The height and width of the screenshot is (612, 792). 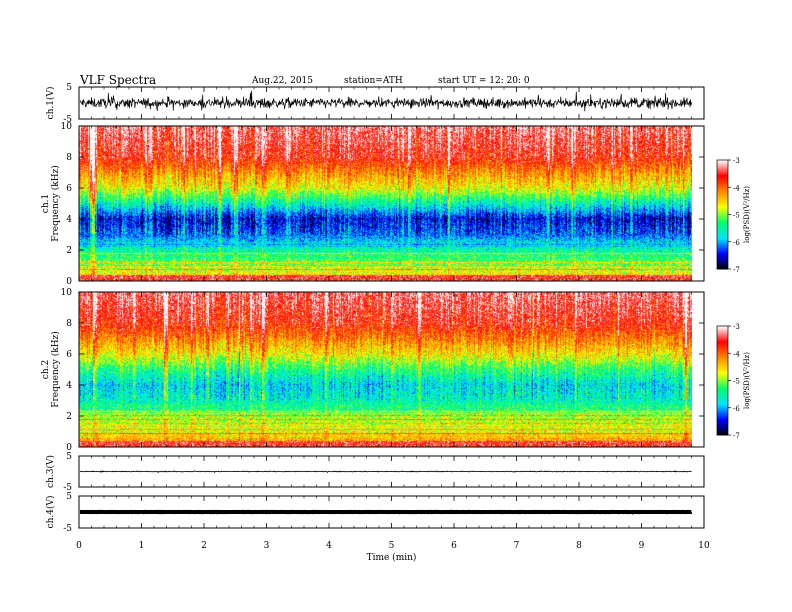 I want to click on ch4-waveform, so click(x=386, y=512).